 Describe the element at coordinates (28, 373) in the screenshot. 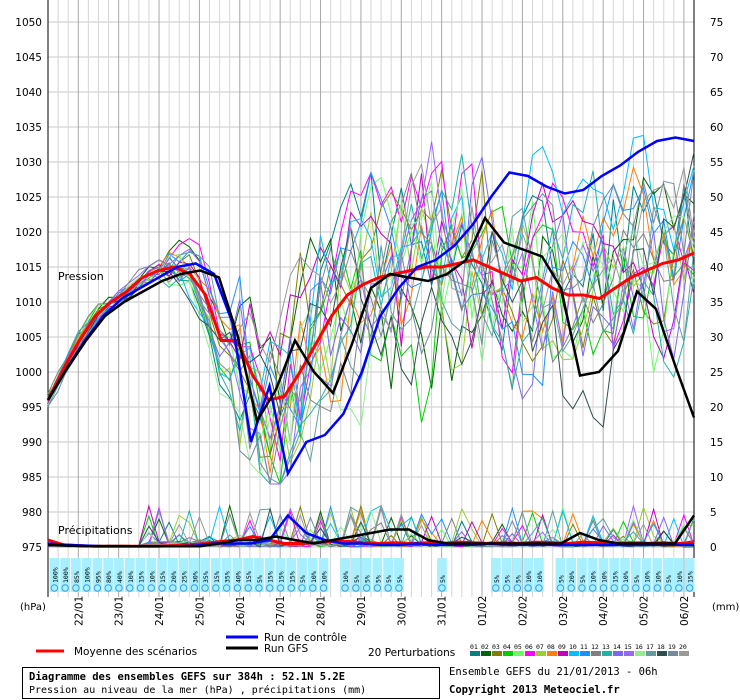

I see `left-tick-label: 1000` at that location.